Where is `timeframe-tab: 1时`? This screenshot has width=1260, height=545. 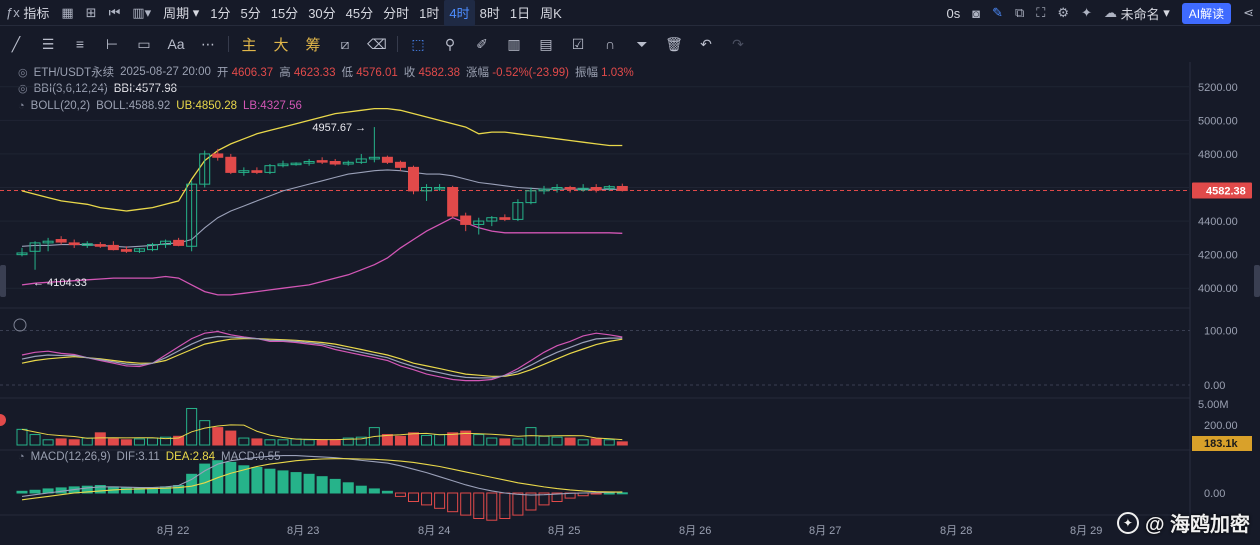
timeframe-tab: 1时 is located at coordinates (429, 13).